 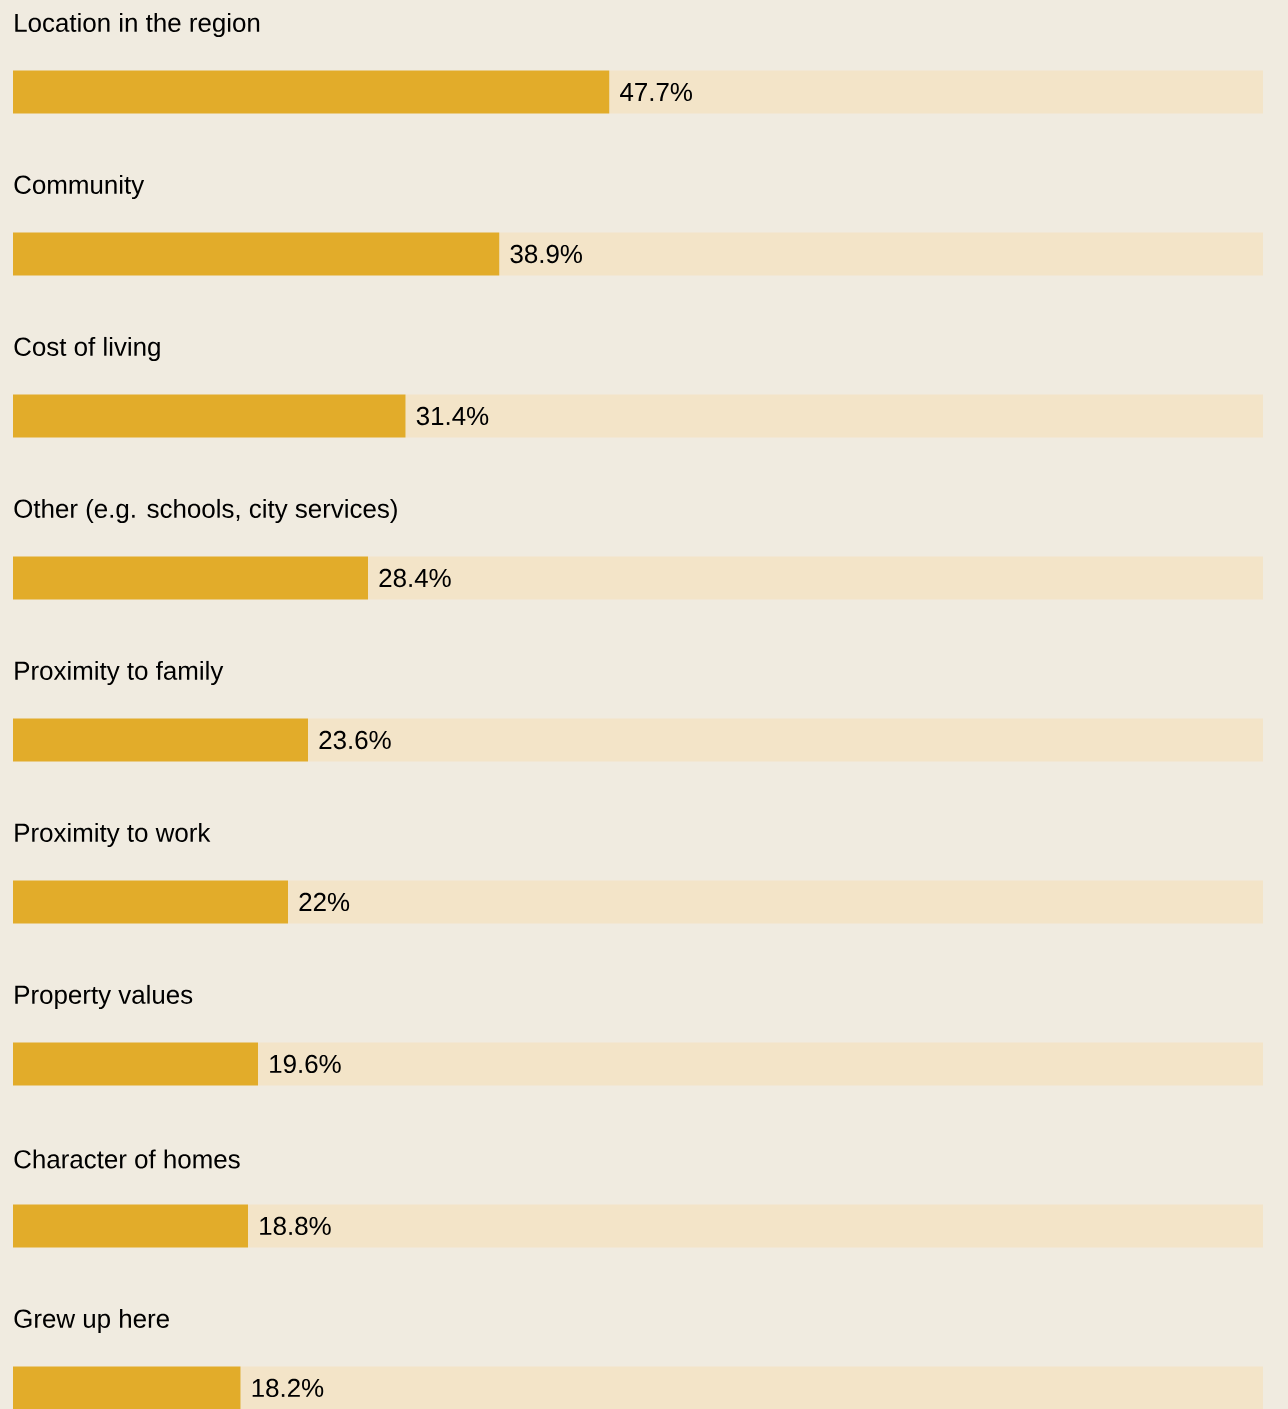 What do you see at coordinates (104, 997) in the screenshot?
I see `y-tick-label: Property values` at bounding box center [104, 997].